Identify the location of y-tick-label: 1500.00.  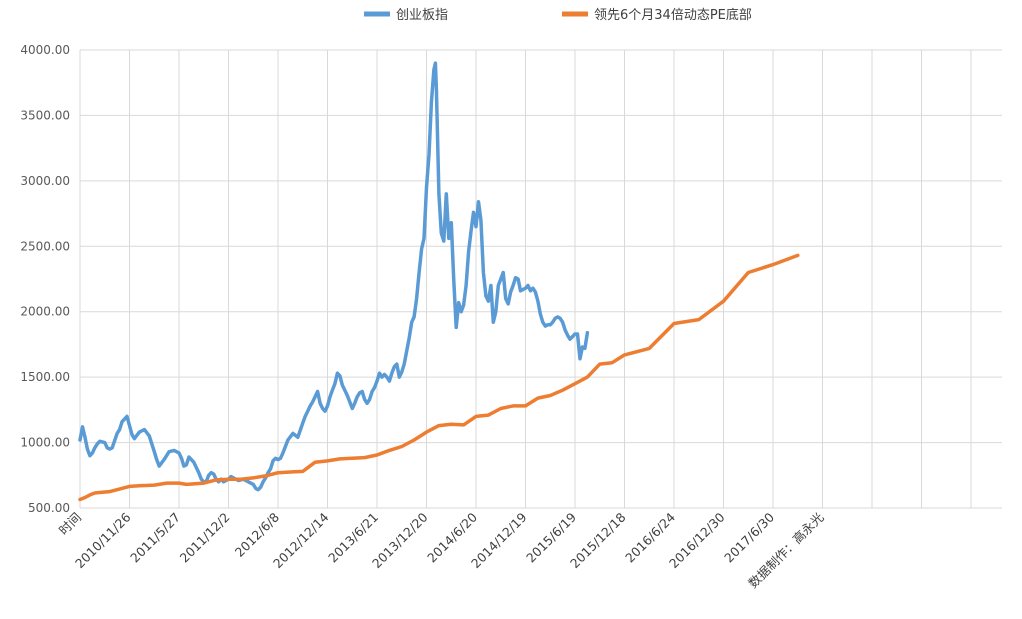
(45, 377).